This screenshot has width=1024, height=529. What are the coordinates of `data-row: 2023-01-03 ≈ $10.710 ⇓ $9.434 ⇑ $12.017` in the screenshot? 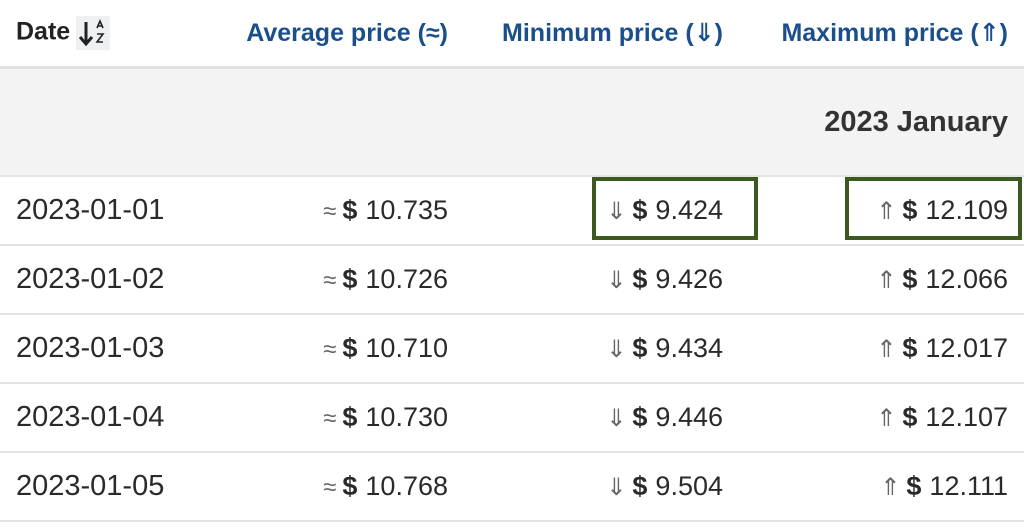 It's located at (512, 349).